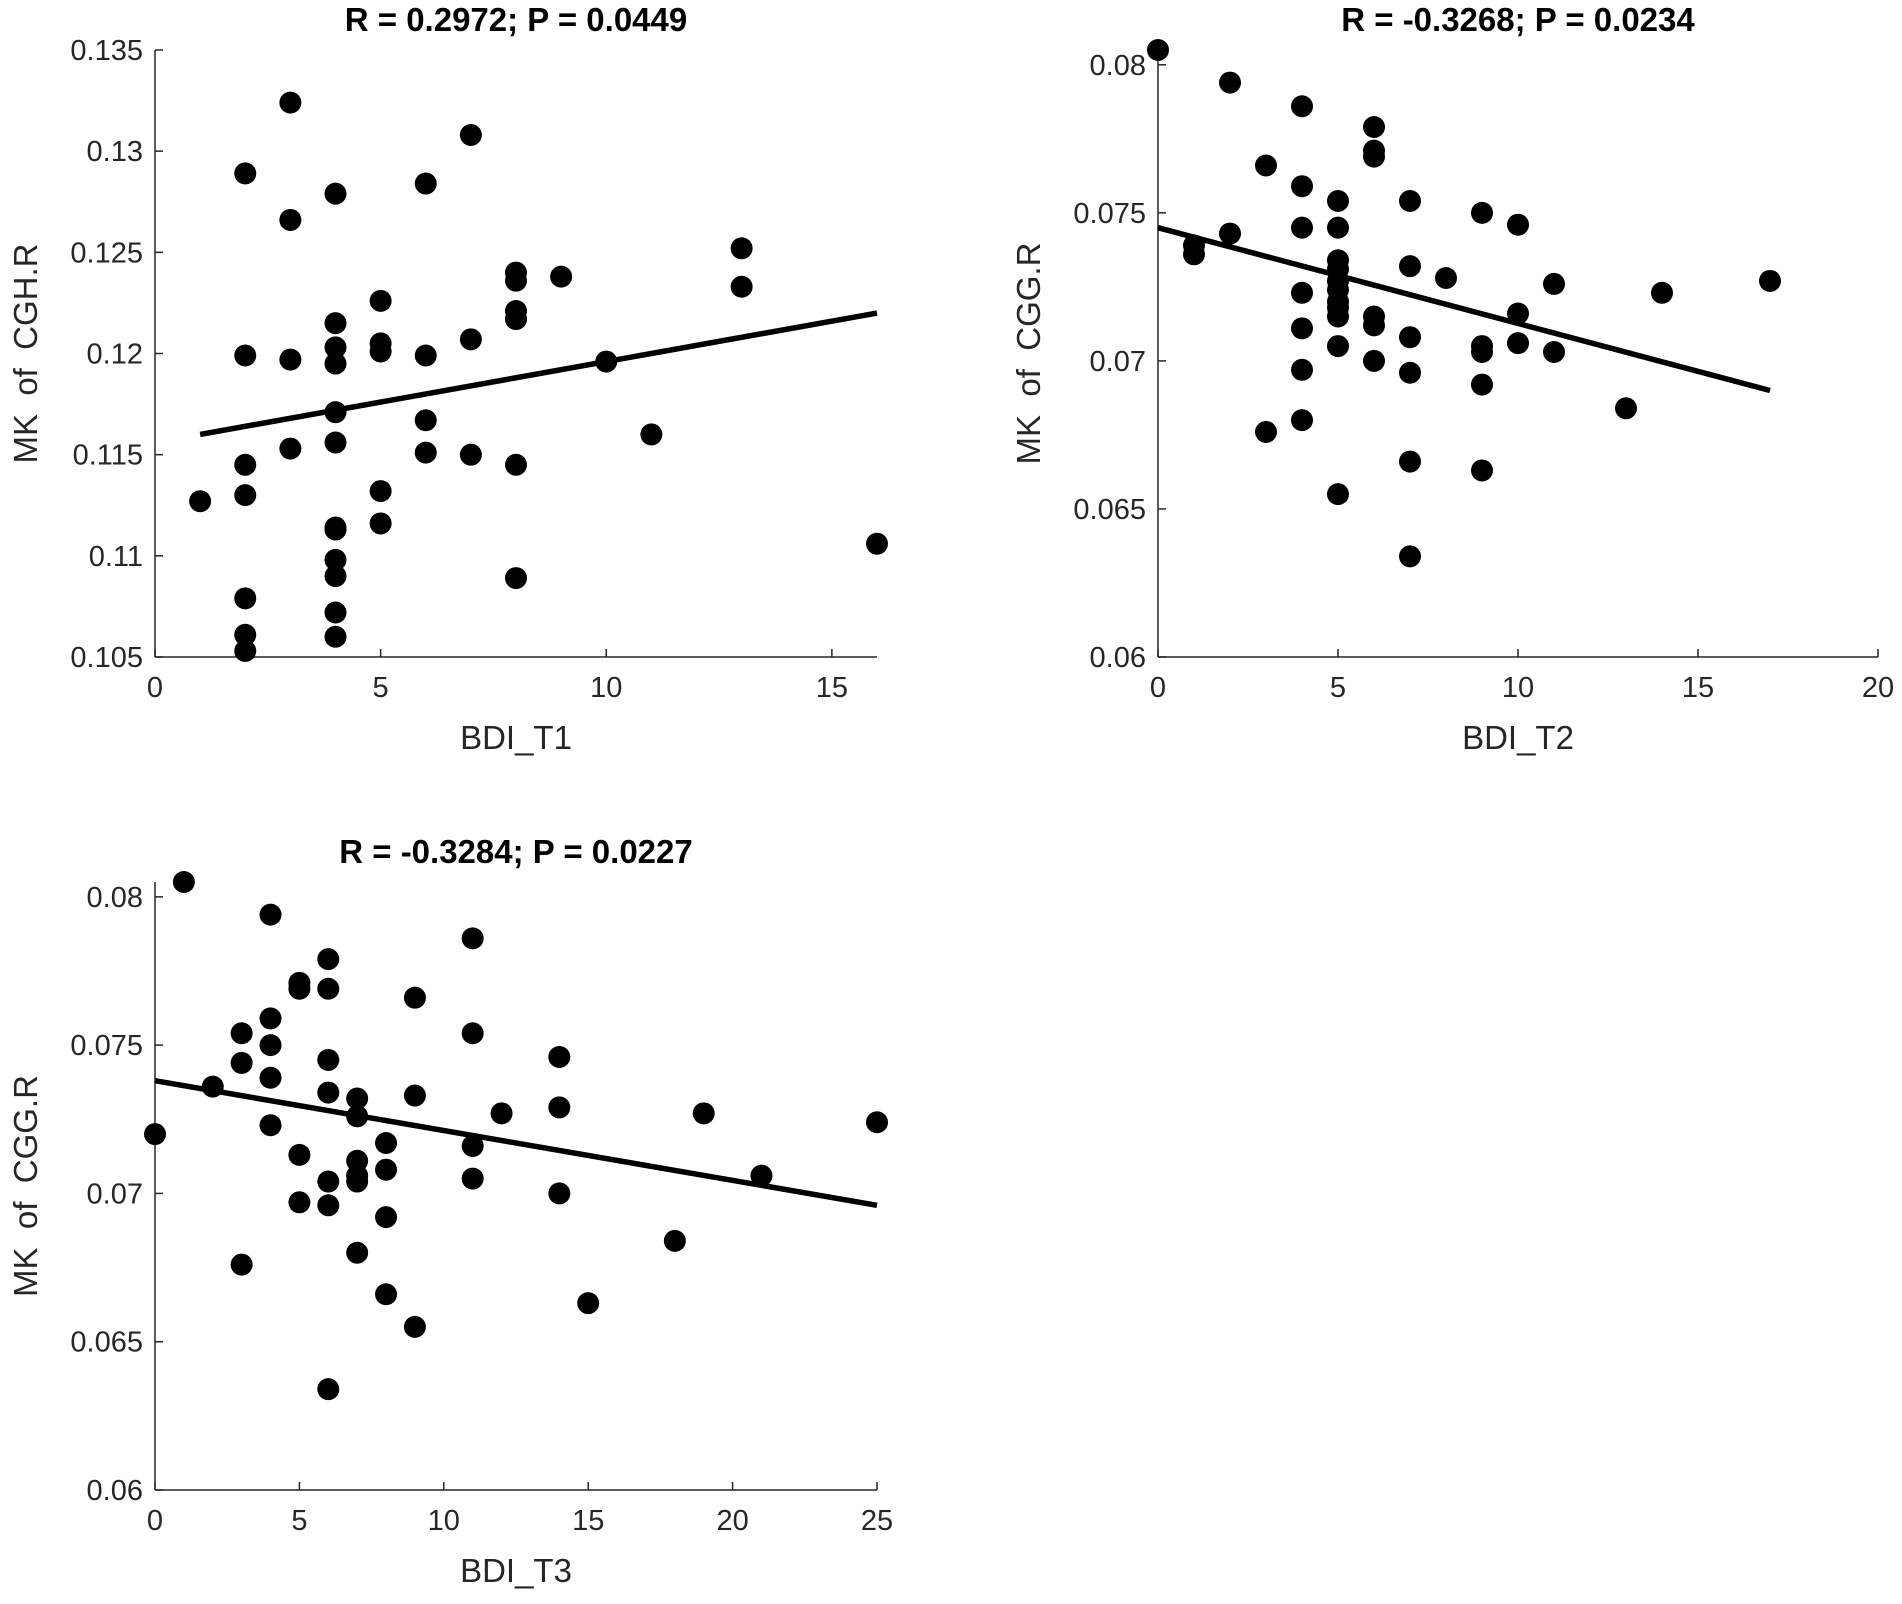 This screenshot has height=1604, width=1902. I want to click on y-tick-label: 0.135, so click(106, 51).